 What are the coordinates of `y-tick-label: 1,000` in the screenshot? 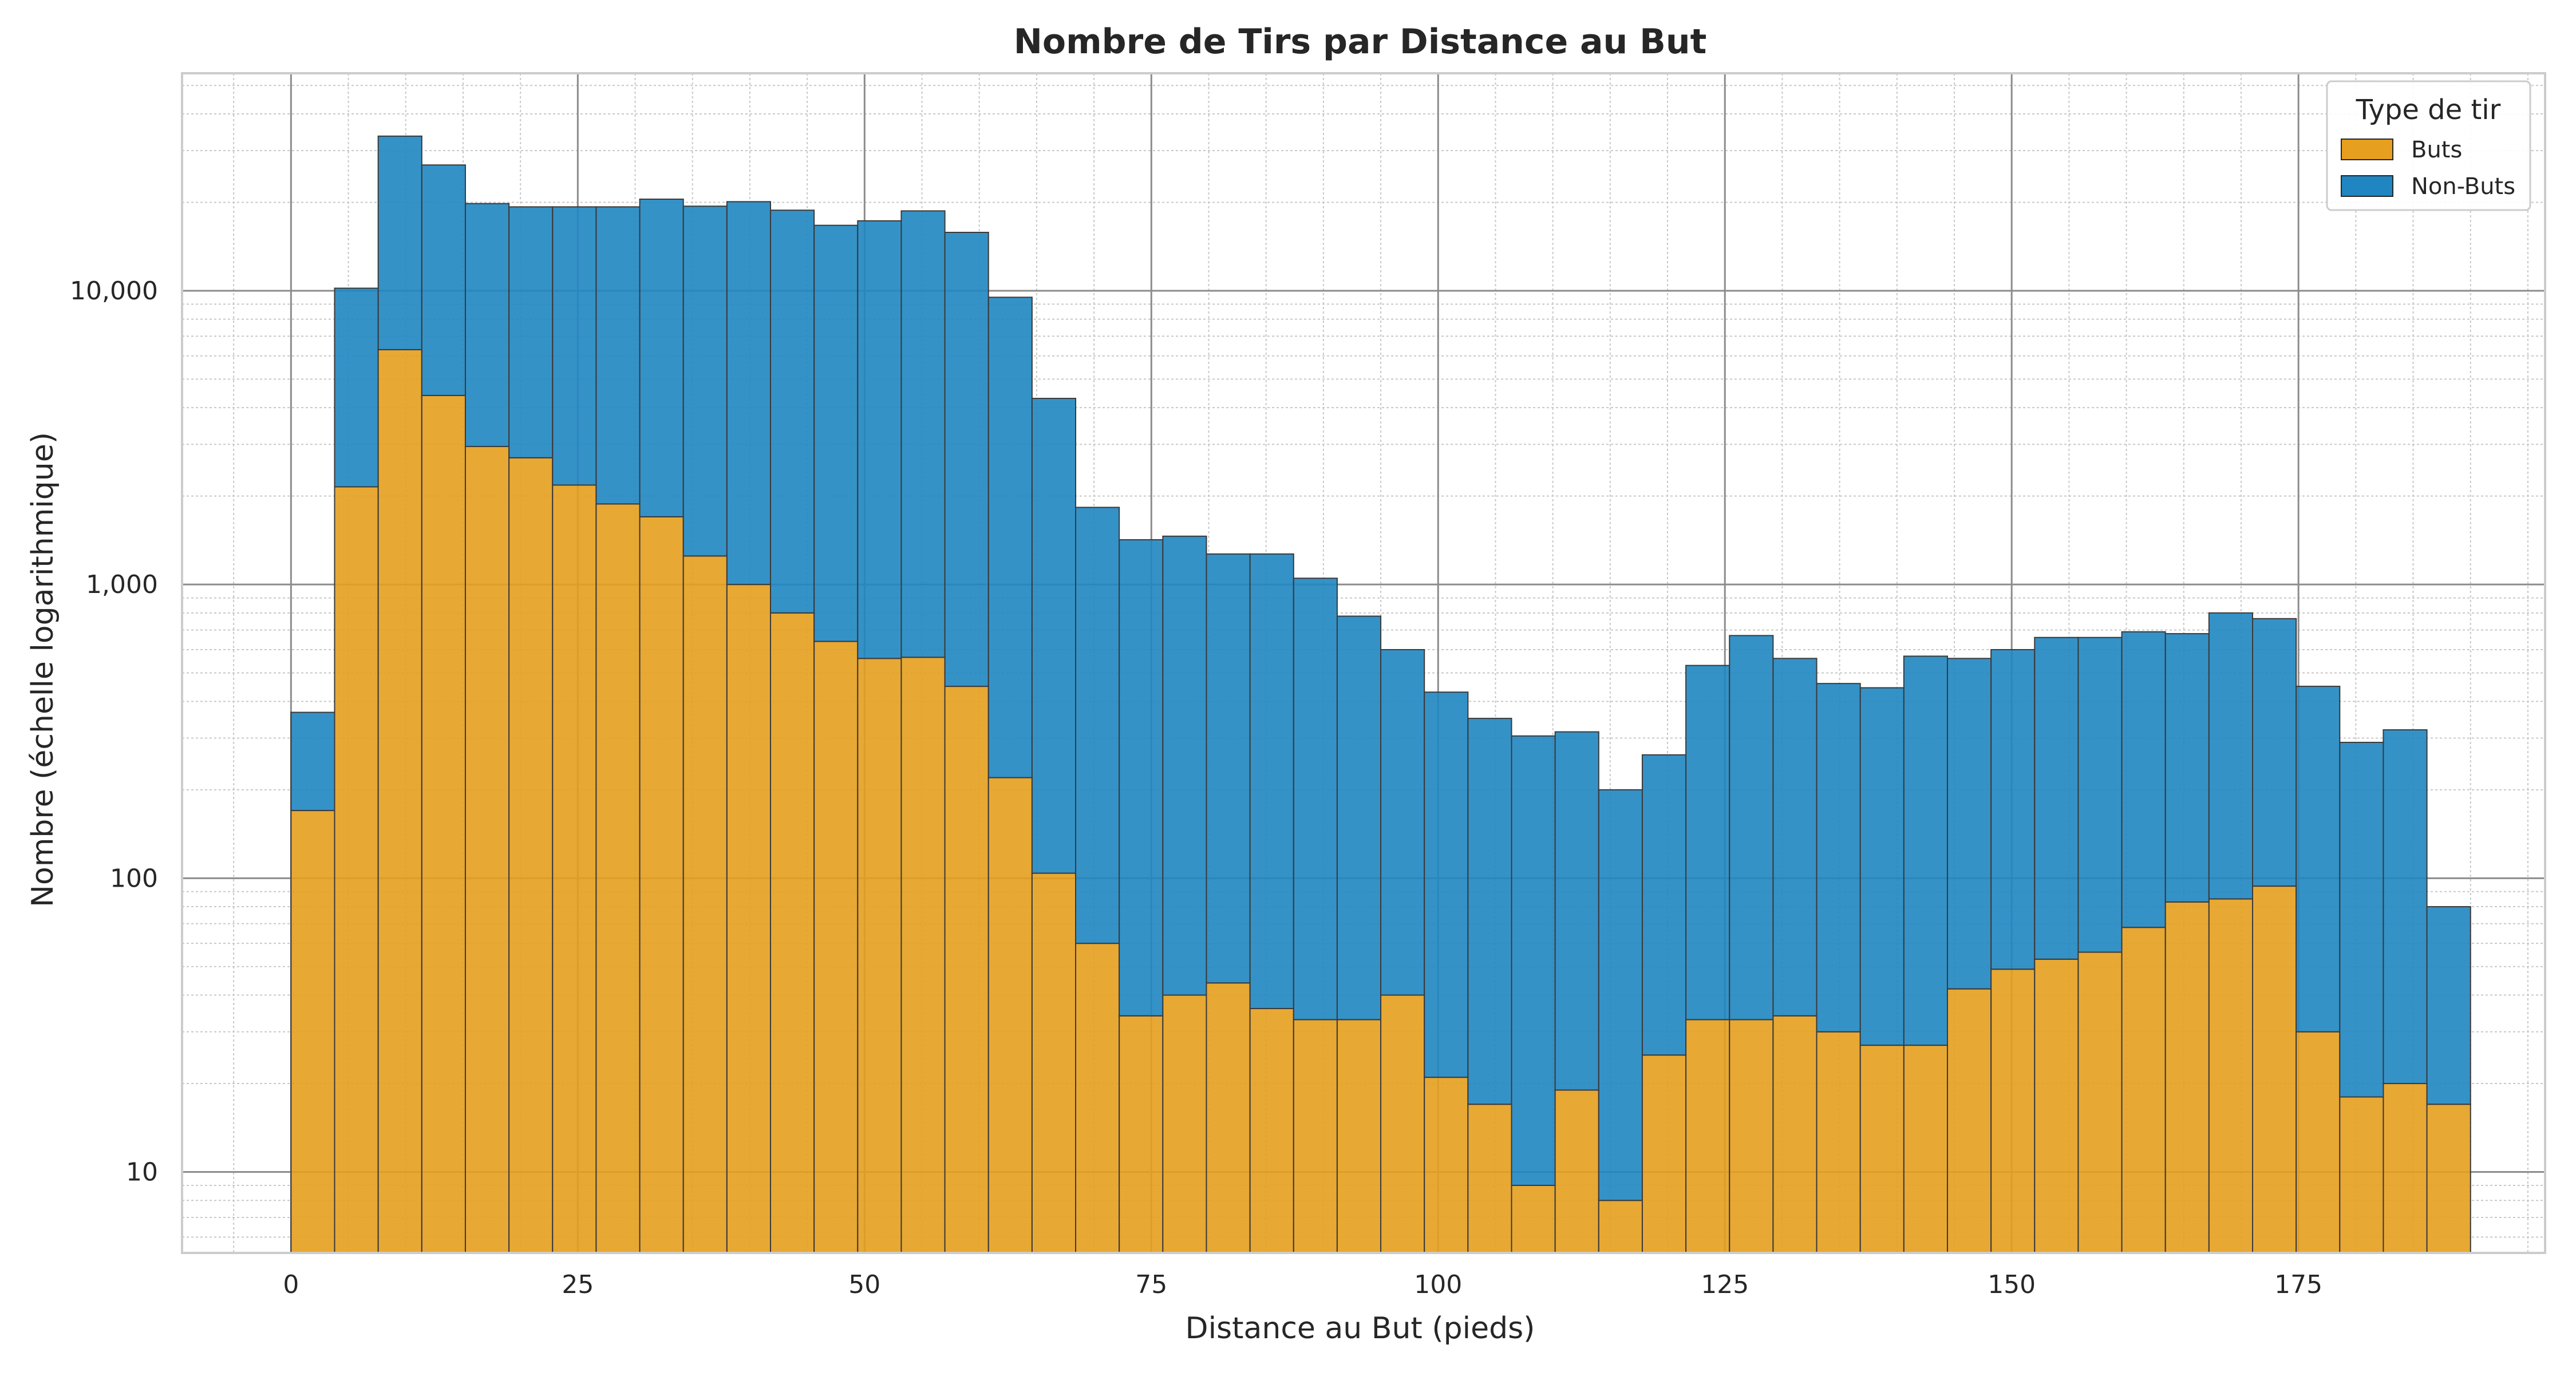 It's located at (122, 584).